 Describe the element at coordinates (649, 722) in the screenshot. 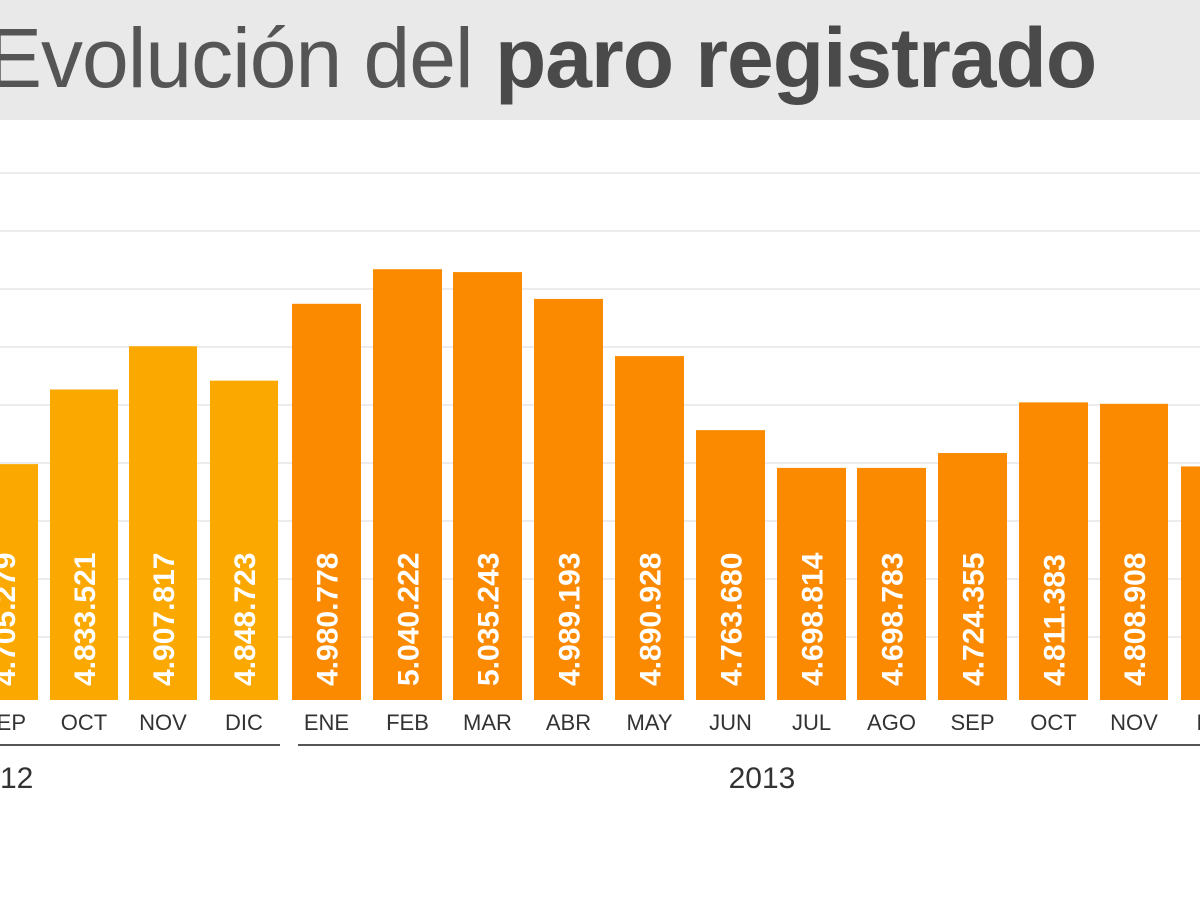

I see `month-label: MAY` at that location.